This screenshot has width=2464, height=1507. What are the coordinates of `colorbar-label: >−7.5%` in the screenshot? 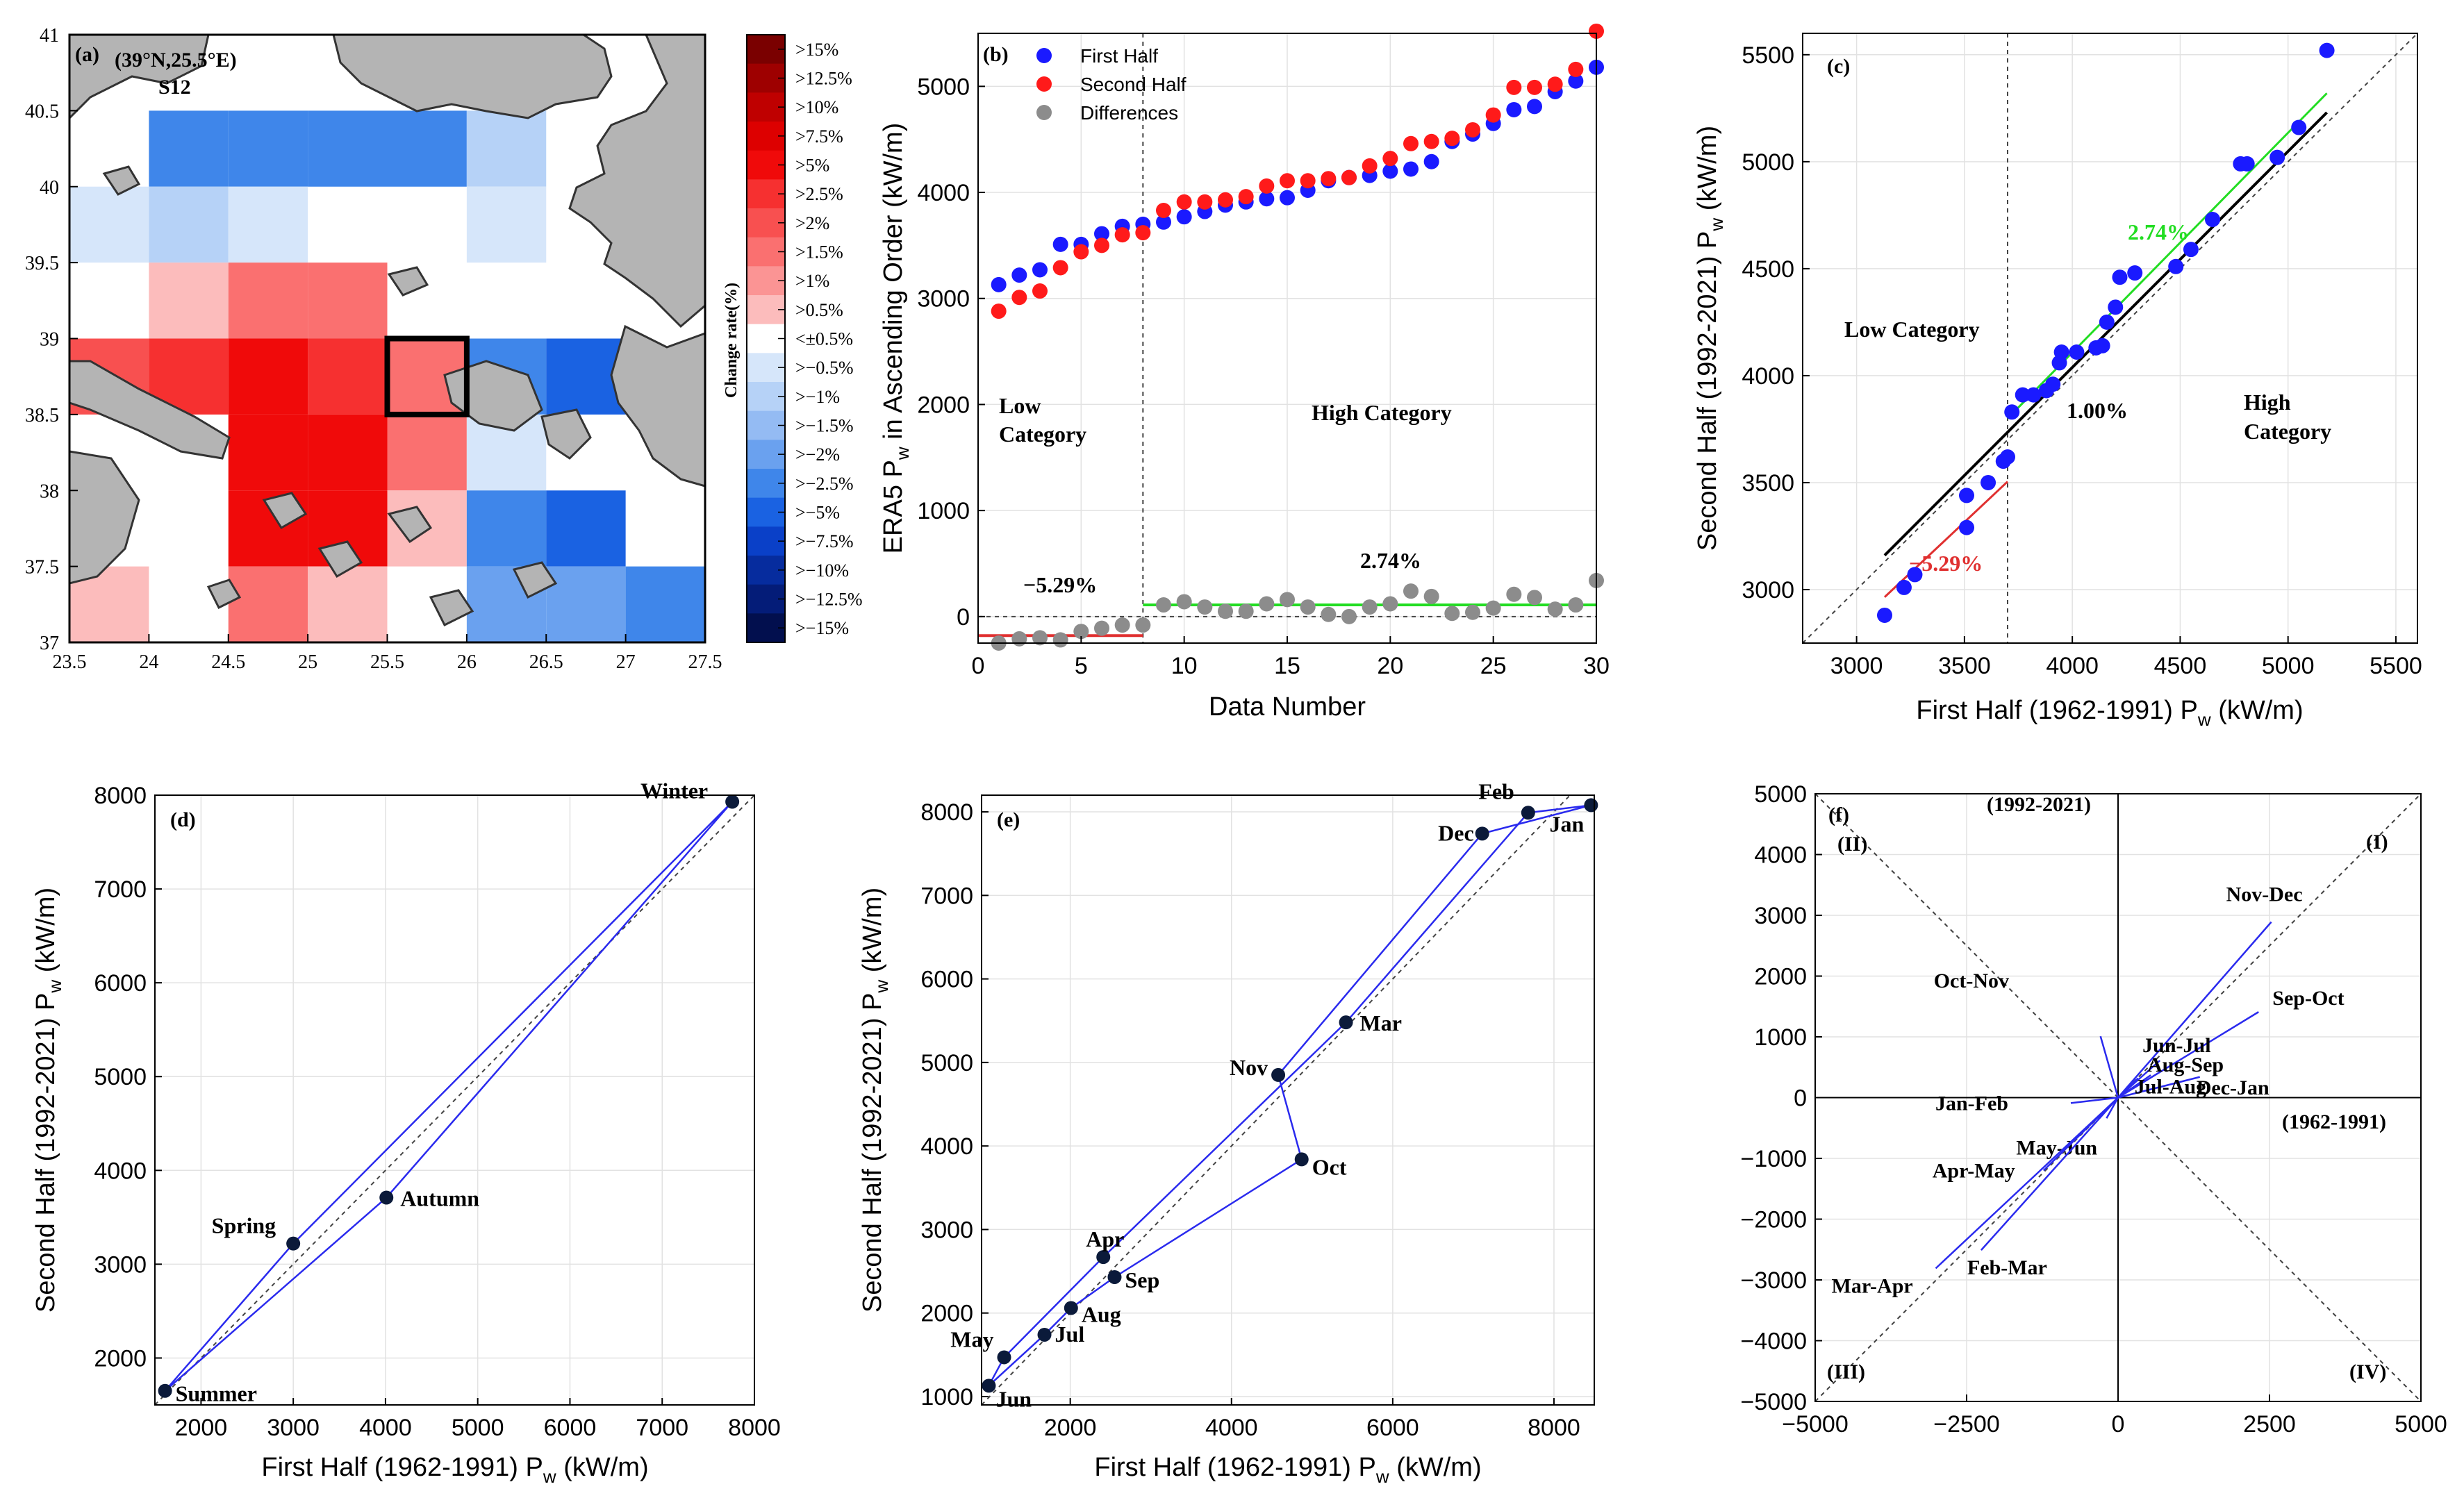 It's located at (824, 541).